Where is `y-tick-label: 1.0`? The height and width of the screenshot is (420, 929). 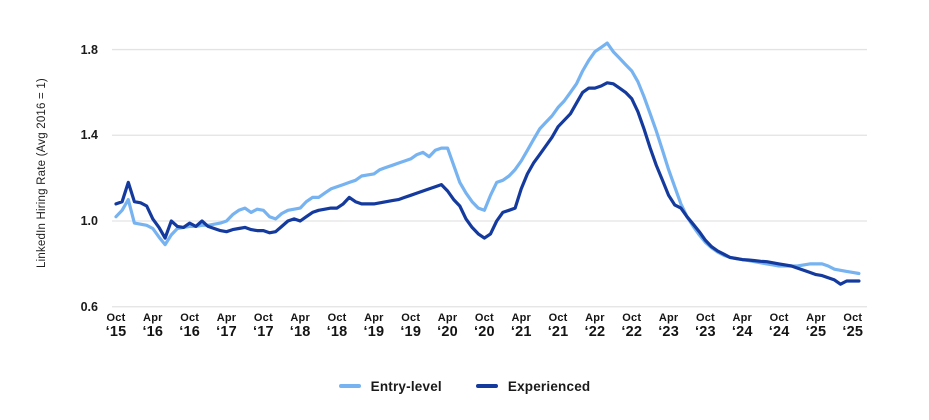 y-tick-label: 1.0 is located at coordinates (89, 221).